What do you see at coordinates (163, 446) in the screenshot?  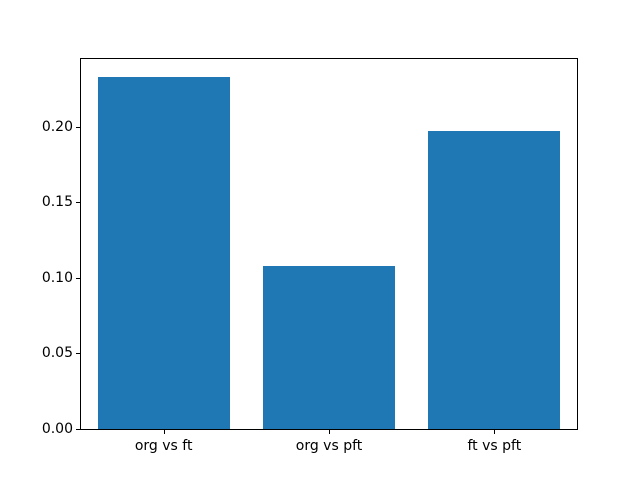 I see `x-tick-label: org vs ft` at bounding box center [163, 446].